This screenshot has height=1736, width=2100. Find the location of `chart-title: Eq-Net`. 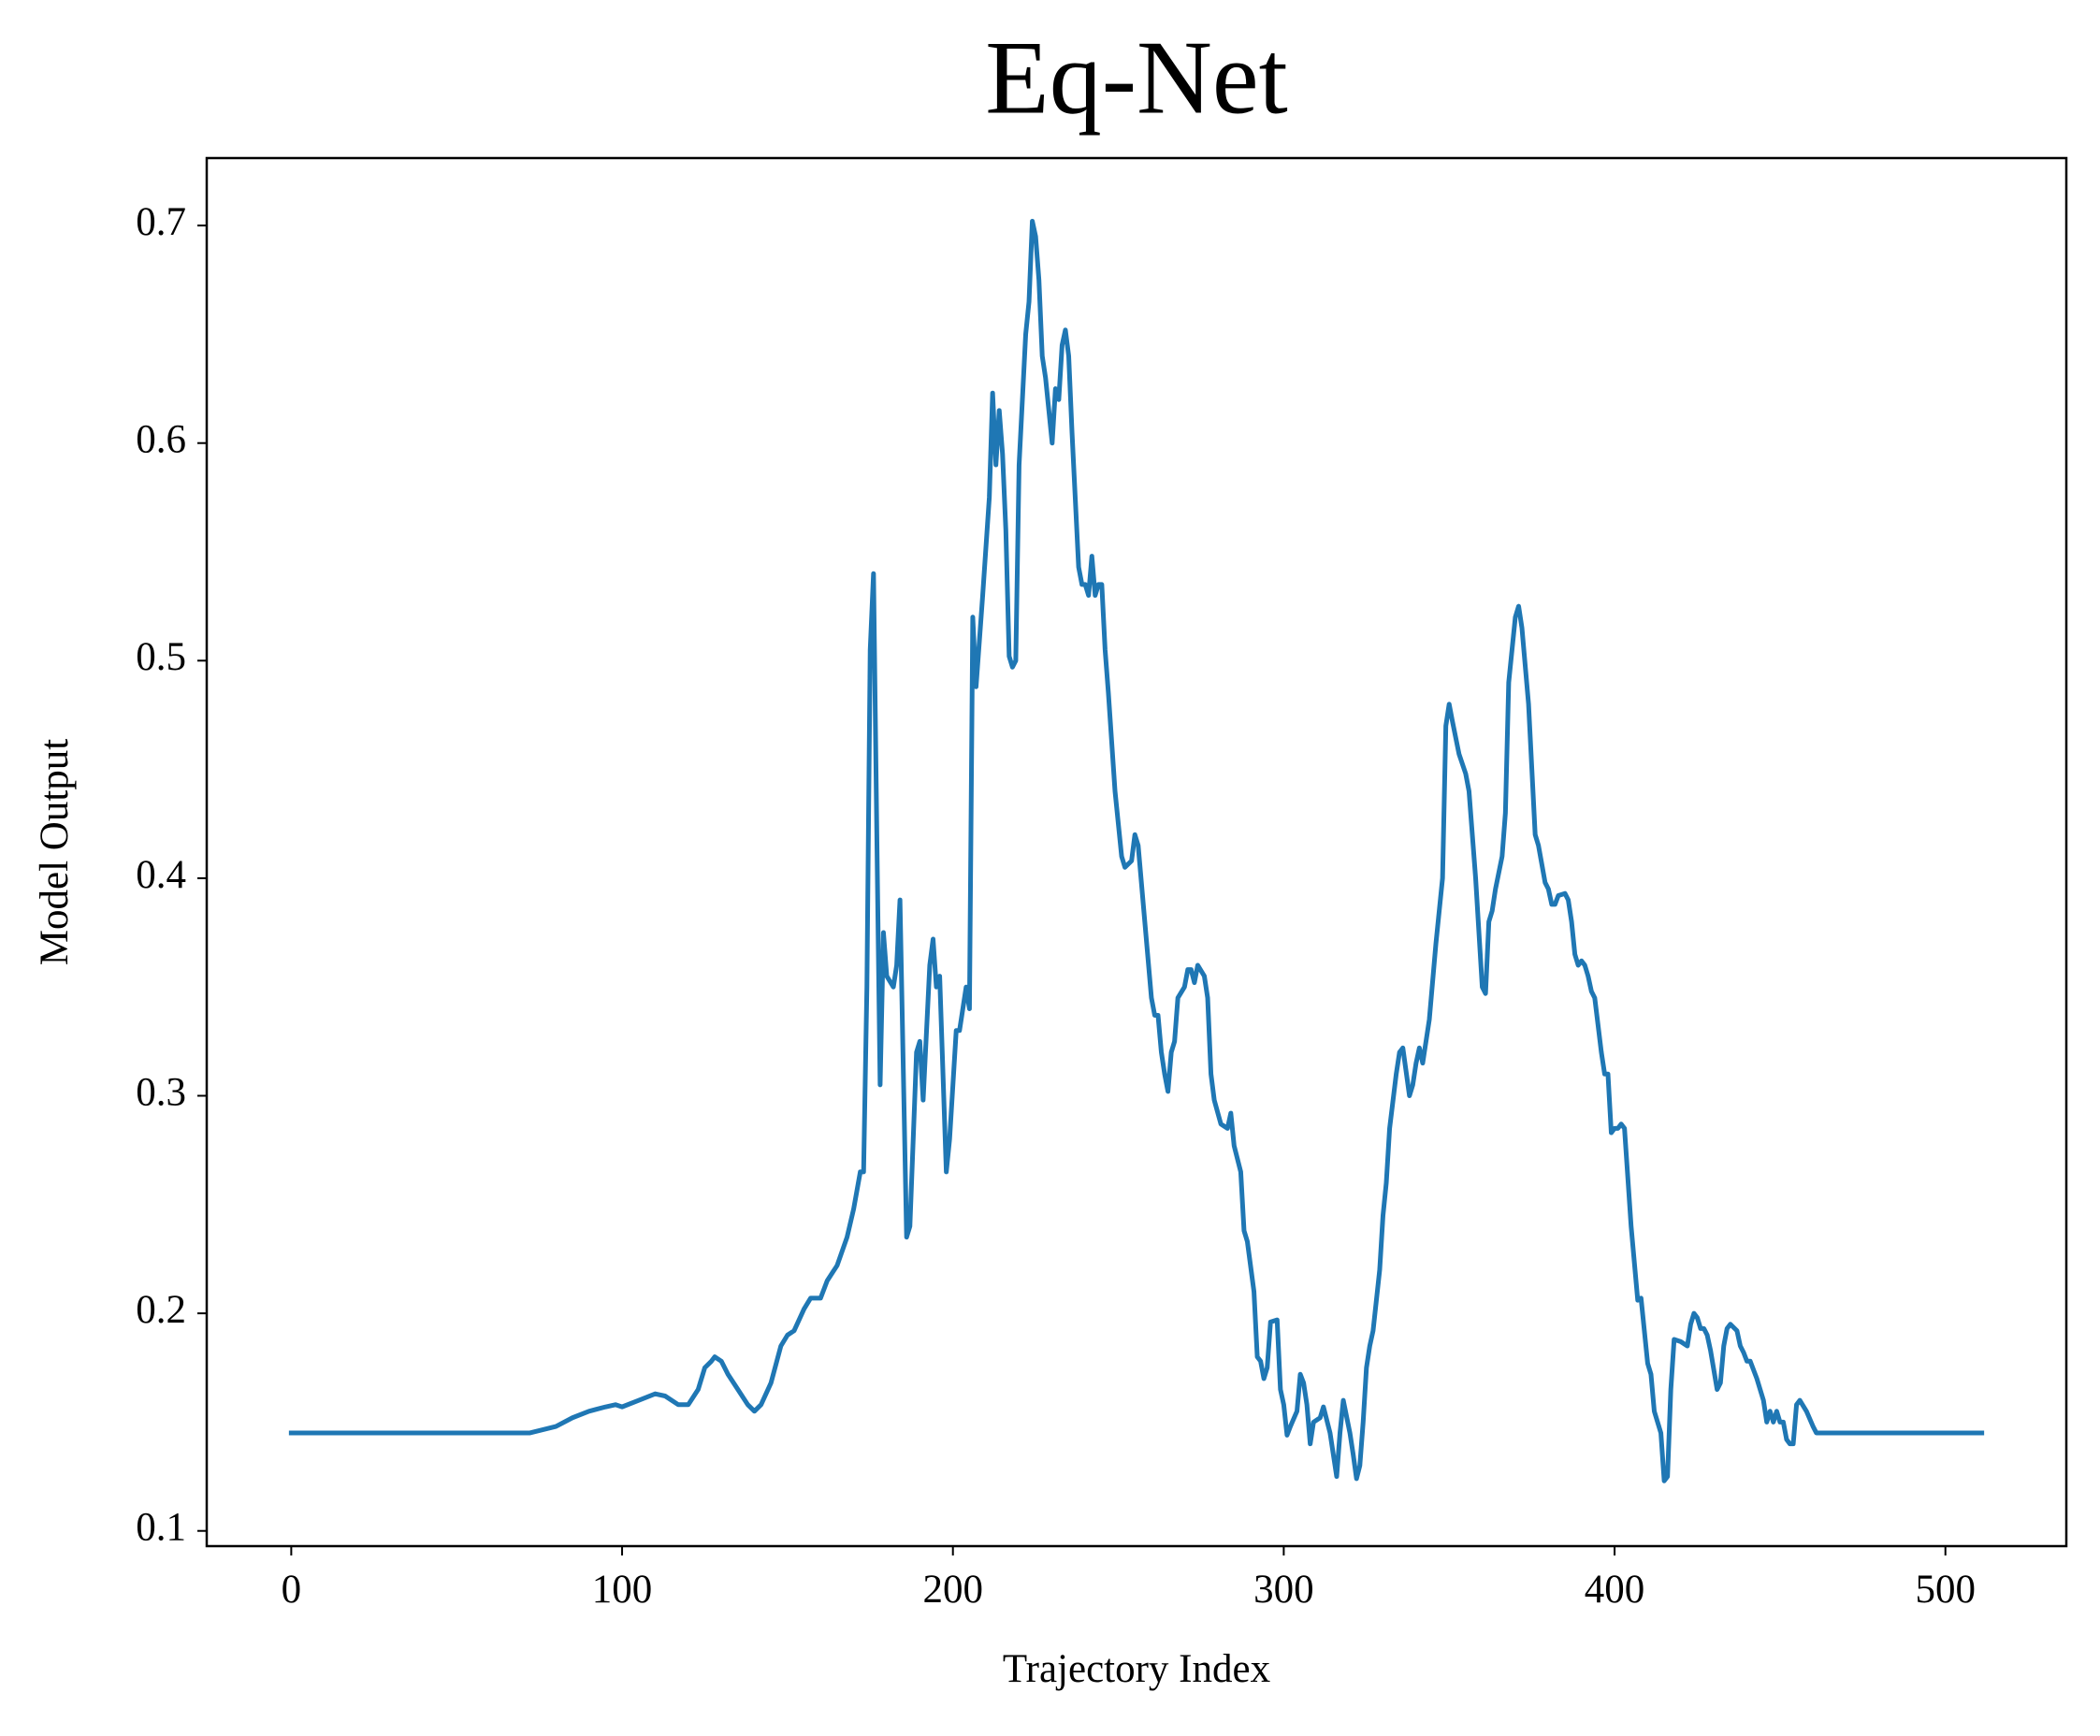

chart-title: Eq-Net is located at coordinates (1136, 79).